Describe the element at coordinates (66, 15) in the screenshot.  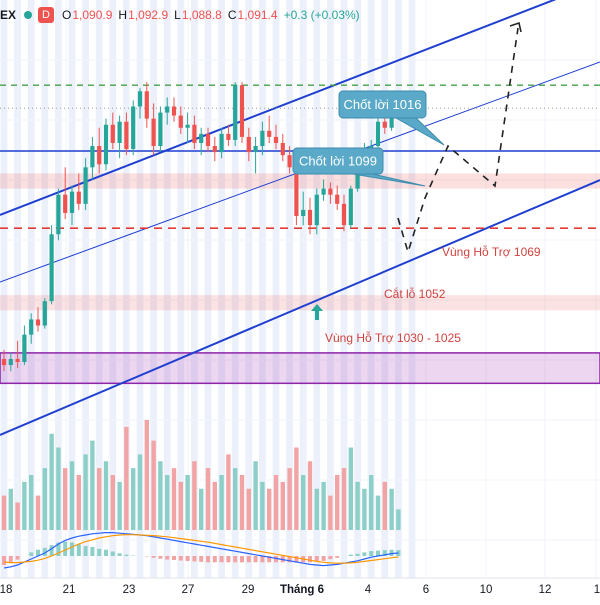
I see `open-label: O` at that location.